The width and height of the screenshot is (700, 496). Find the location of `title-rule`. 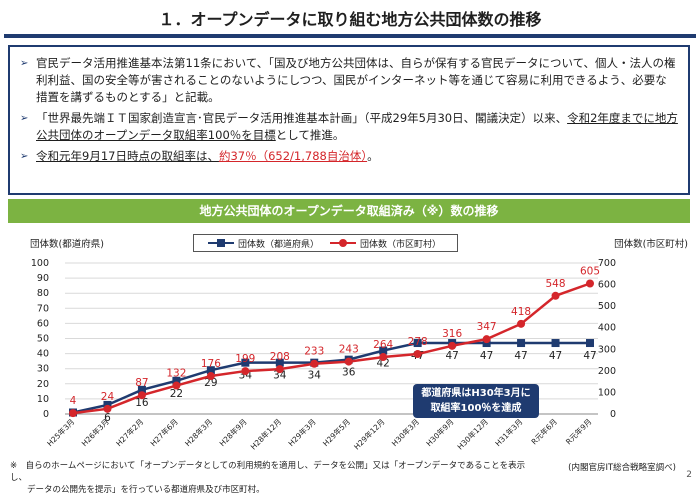

title-rule is located at coordinates (350, 36).